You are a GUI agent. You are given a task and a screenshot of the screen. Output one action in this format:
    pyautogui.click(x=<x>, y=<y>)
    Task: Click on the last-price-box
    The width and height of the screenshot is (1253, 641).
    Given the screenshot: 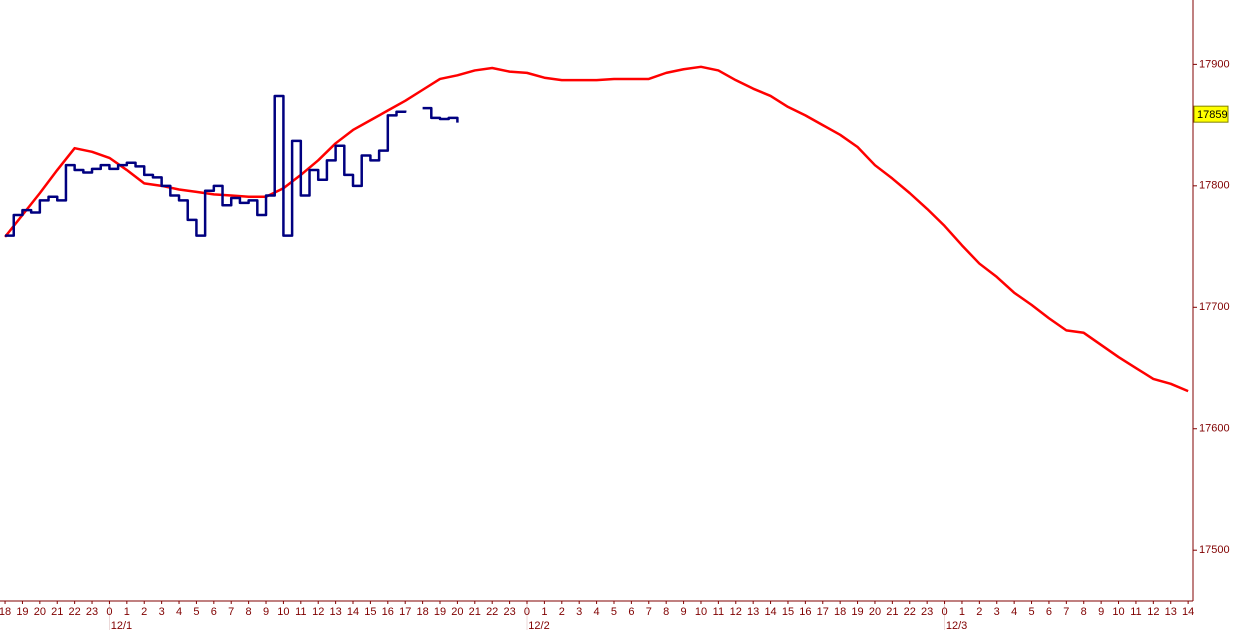 What is the action you would take?
    pyautogui.click(x=1211, y=114)
    